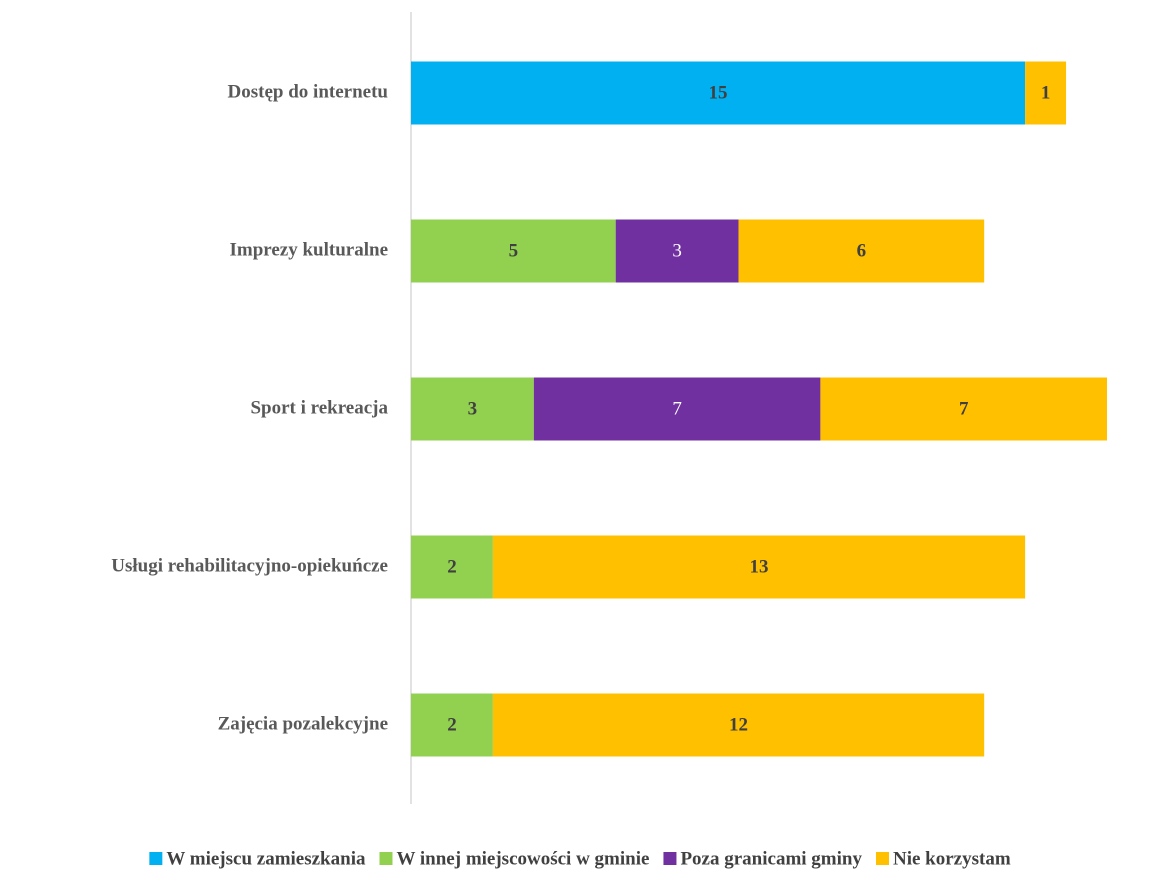 This screenshot has width=1160, height=878. What do you see at coordinates (952, 858) in the screenshot?
I see `legend-label: Nie korzystam` at bounding box center [952, 858].